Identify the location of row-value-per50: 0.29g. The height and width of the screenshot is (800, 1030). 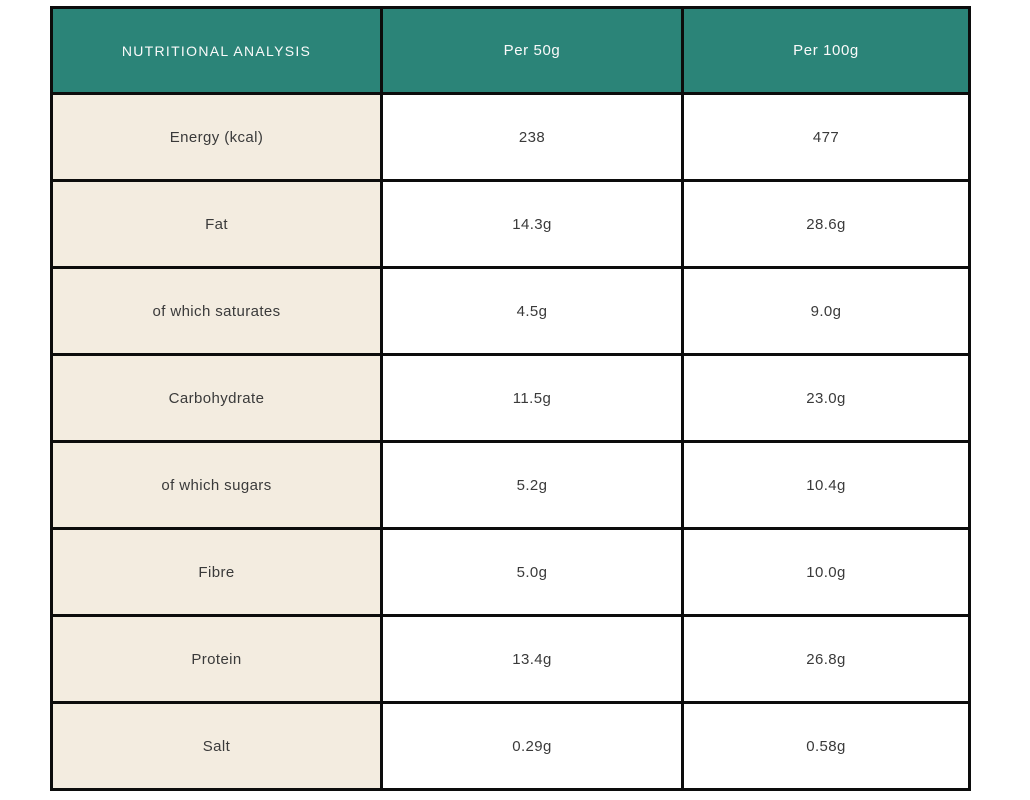
(532, 746).